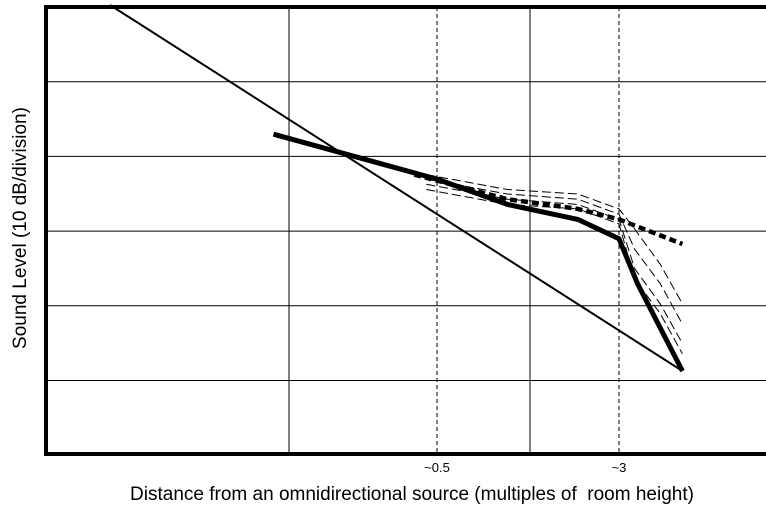 Image resolution: width=766 pixels, height=507 pixels. I want to click on series-line-2-dashed-thick, so click(548, 209).